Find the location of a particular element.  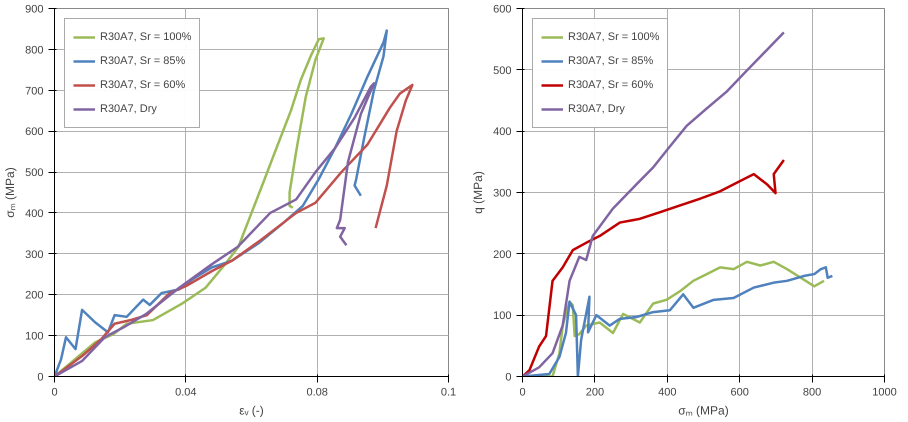

x-tick-label: 400 is located at coordinates (667, 392).